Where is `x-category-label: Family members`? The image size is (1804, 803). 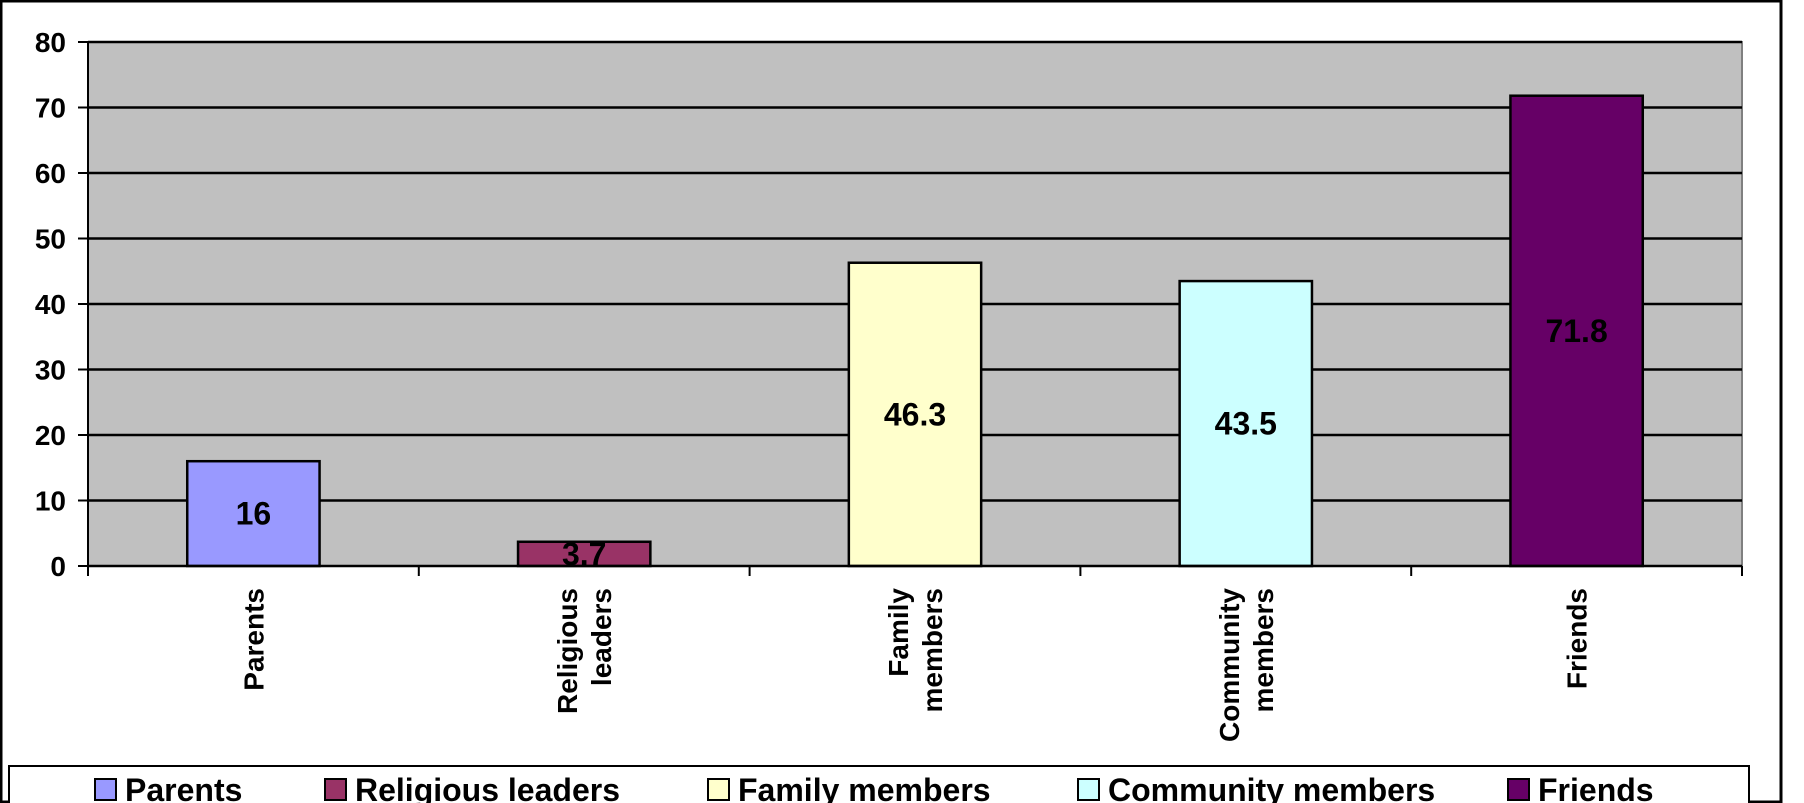 x-category-label: Family members is located at coordinates (915, 650).